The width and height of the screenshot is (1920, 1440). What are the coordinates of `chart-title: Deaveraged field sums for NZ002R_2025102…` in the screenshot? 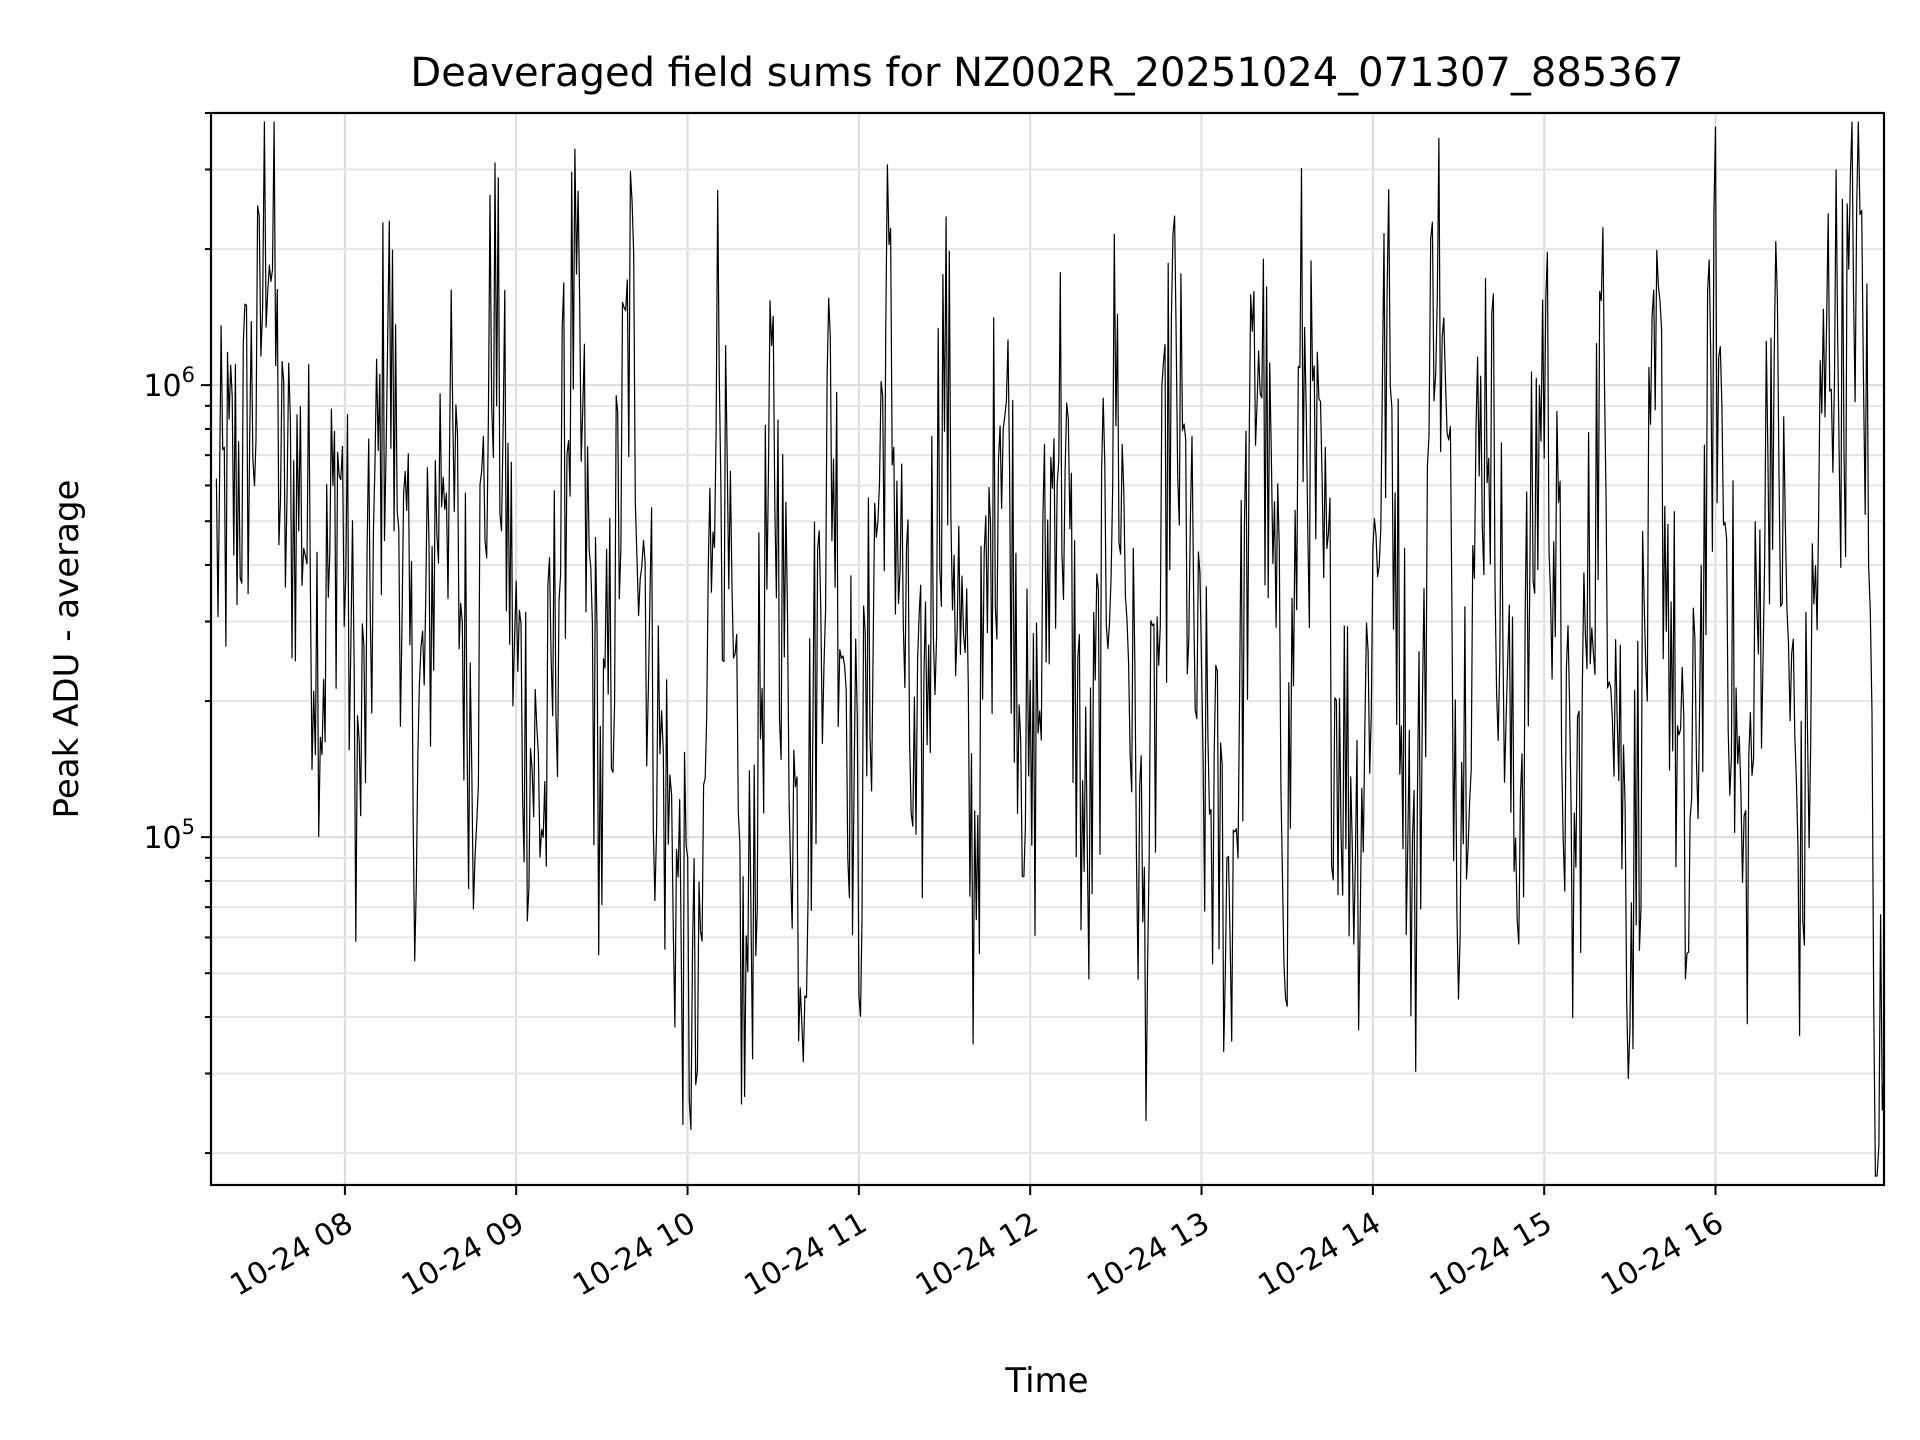 It's located at (1046, 73).